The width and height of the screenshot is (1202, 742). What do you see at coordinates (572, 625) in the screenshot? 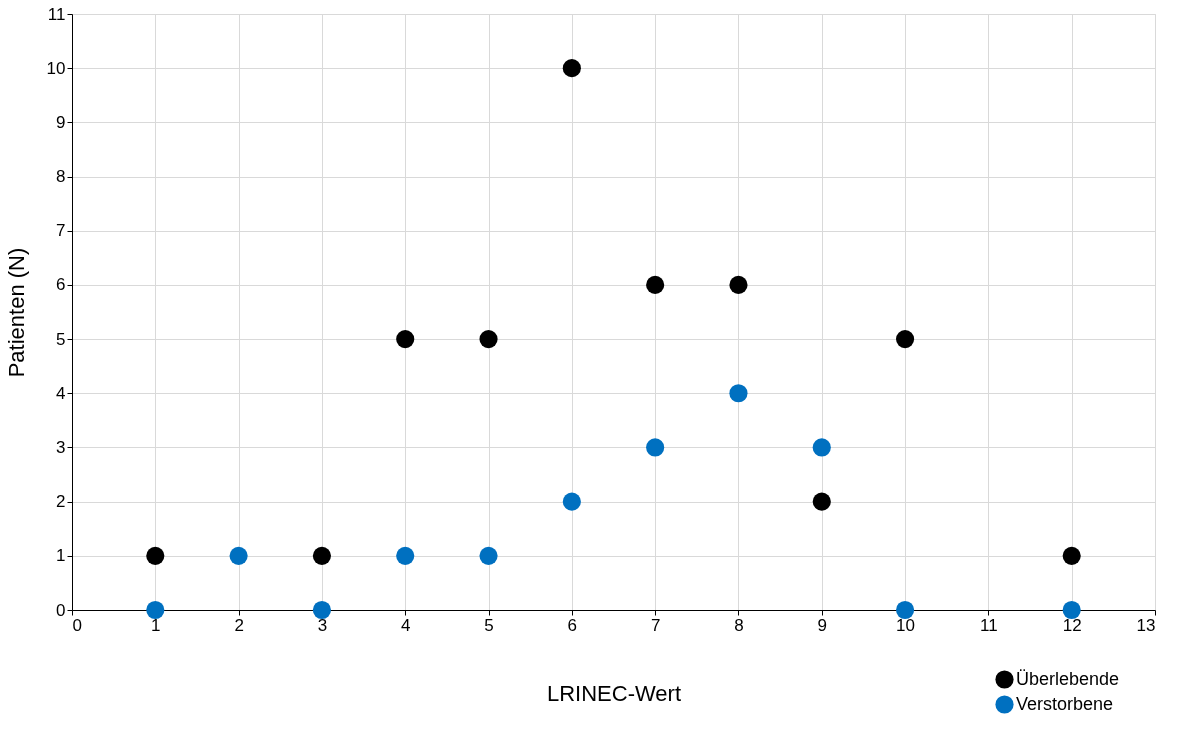
I see `x-tick-label: 6` at bounding box center [572, 625].